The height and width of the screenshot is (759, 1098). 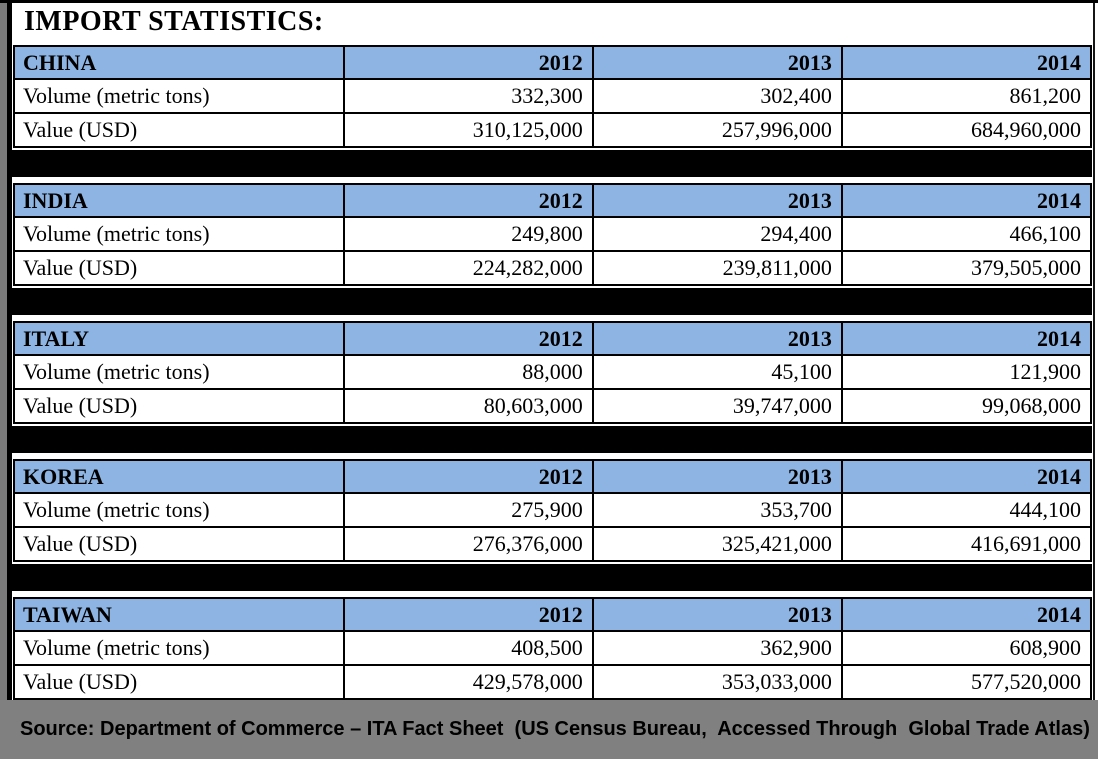 What do you see at coordinates (468, 648) in the screenshot?
I see `volume-cell: 408,500` at bounding box center [468, 648].